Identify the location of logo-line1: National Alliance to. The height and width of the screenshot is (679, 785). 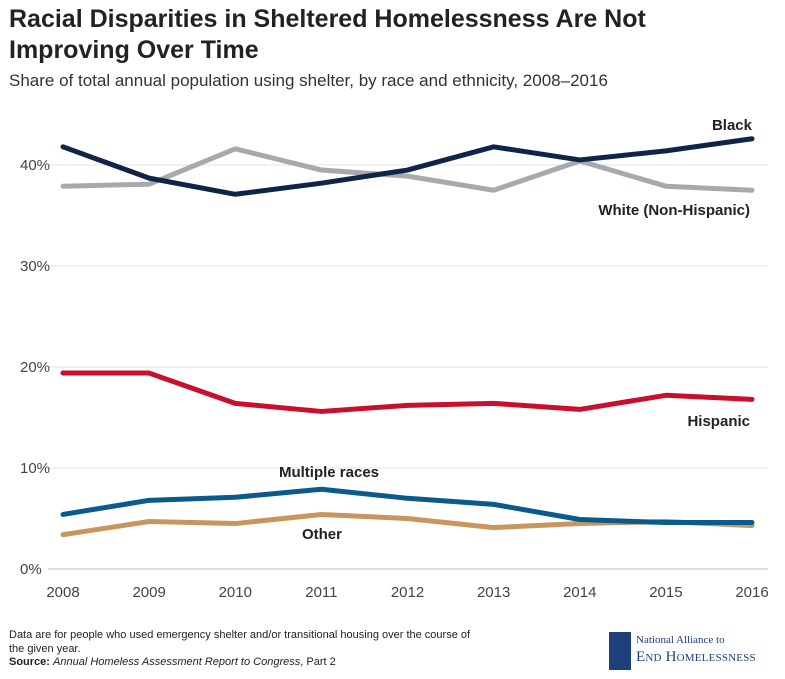
(680, 640).